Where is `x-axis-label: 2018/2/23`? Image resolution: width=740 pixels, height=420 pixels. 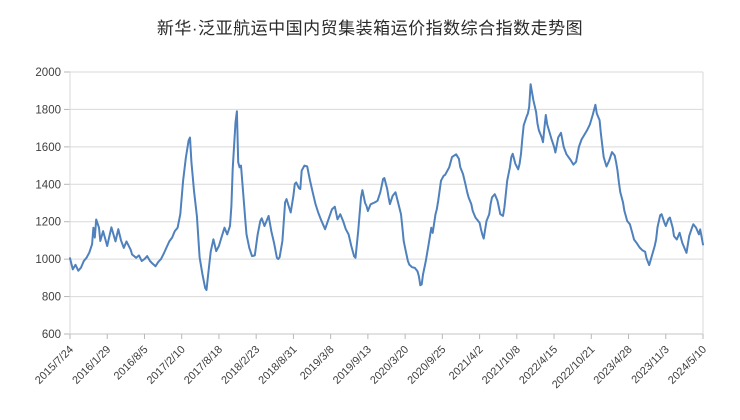 x-axis-label: 2018/2/23 is located at coordinates (240, 365).